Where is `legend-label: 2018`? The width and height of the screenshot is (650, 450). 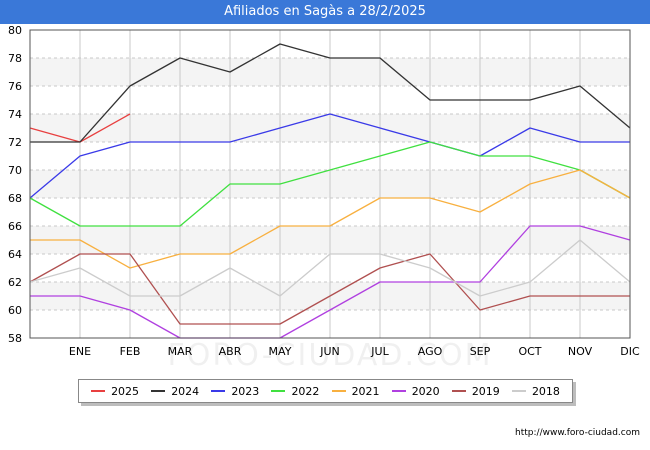
legend-label: 2018 is located at coordinates (545, 391).